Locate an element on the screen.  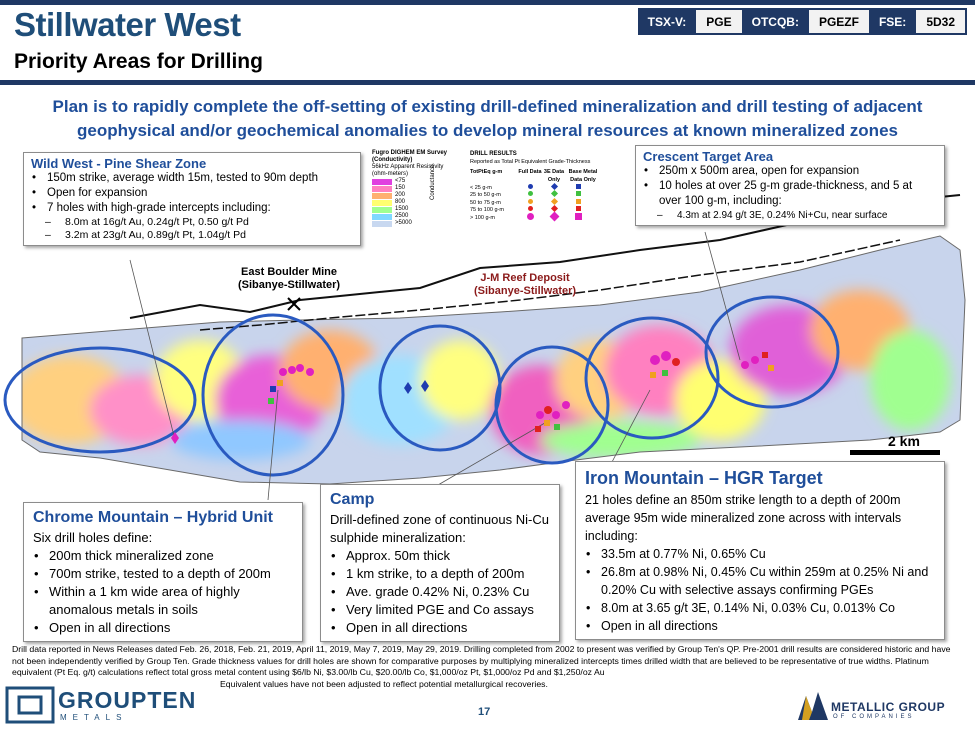
legend-header-cell: TotPtEq g-m is located at coordinates (486, 172).